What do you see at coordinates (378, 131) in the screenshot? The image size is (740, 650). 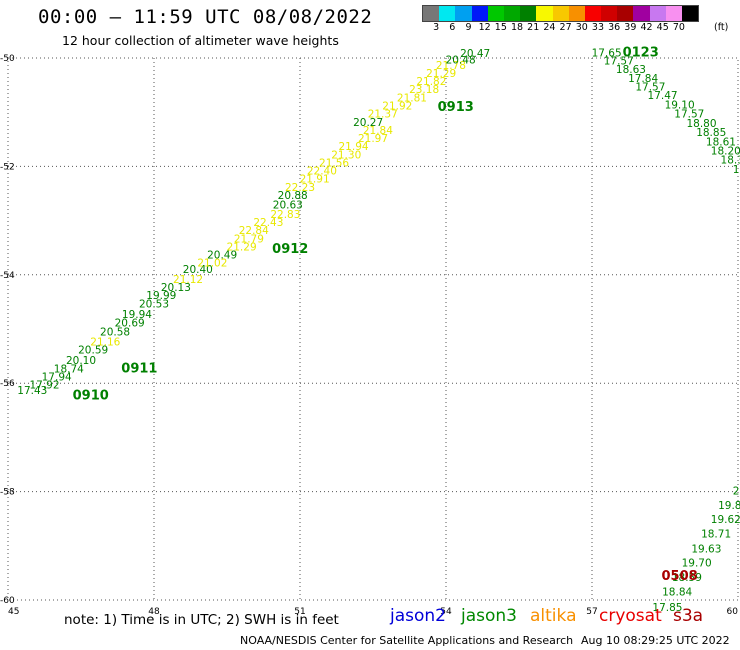 I see `wave-height-label: 21.84` at bounding box center [378, 131].